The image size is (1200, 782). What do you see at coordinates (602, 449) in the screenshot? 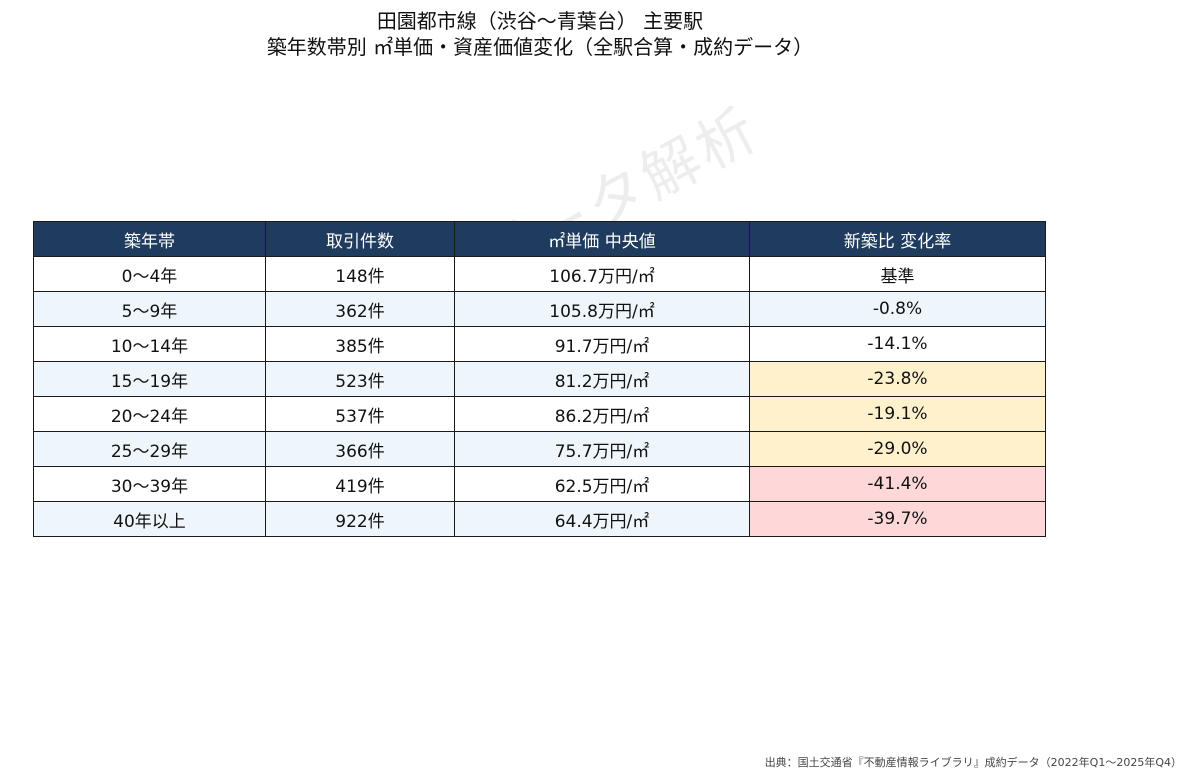
I see `cell-median-price: 75.7万円/㎡` at bounding box center [602, 449].